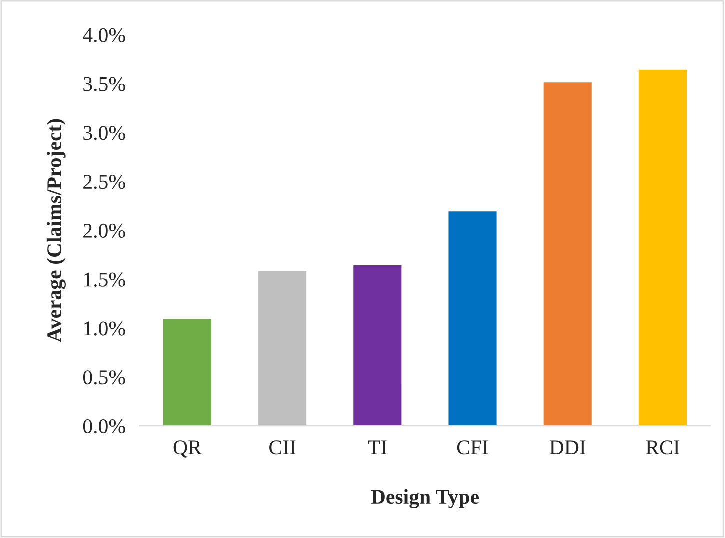 This screenshot has width=725, height=538. I want to click on y-tick-label: 3.5%, so click(105, 84).